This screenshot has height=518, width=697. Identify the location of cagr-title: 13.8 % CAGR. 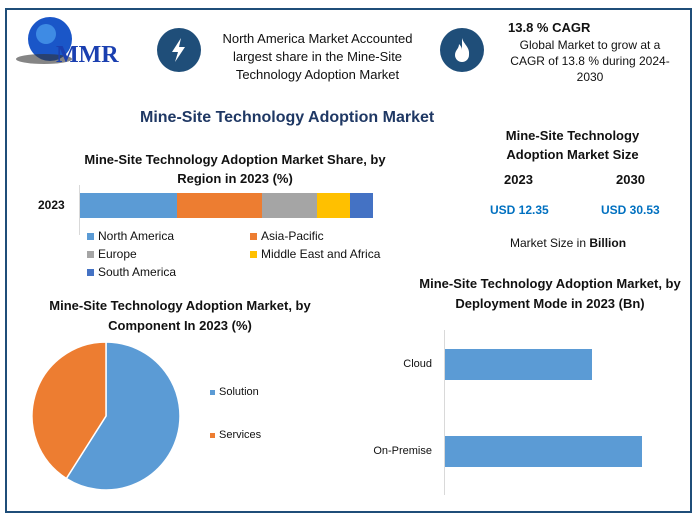
(549, 27).